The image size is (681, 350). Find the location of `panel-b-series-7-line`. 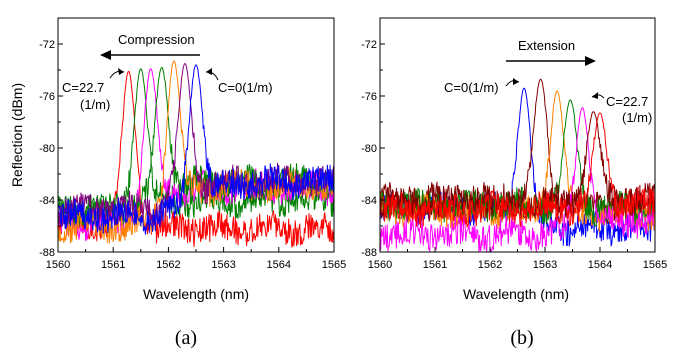

panel-b-series-7-line is located at coordinates (517, 170).